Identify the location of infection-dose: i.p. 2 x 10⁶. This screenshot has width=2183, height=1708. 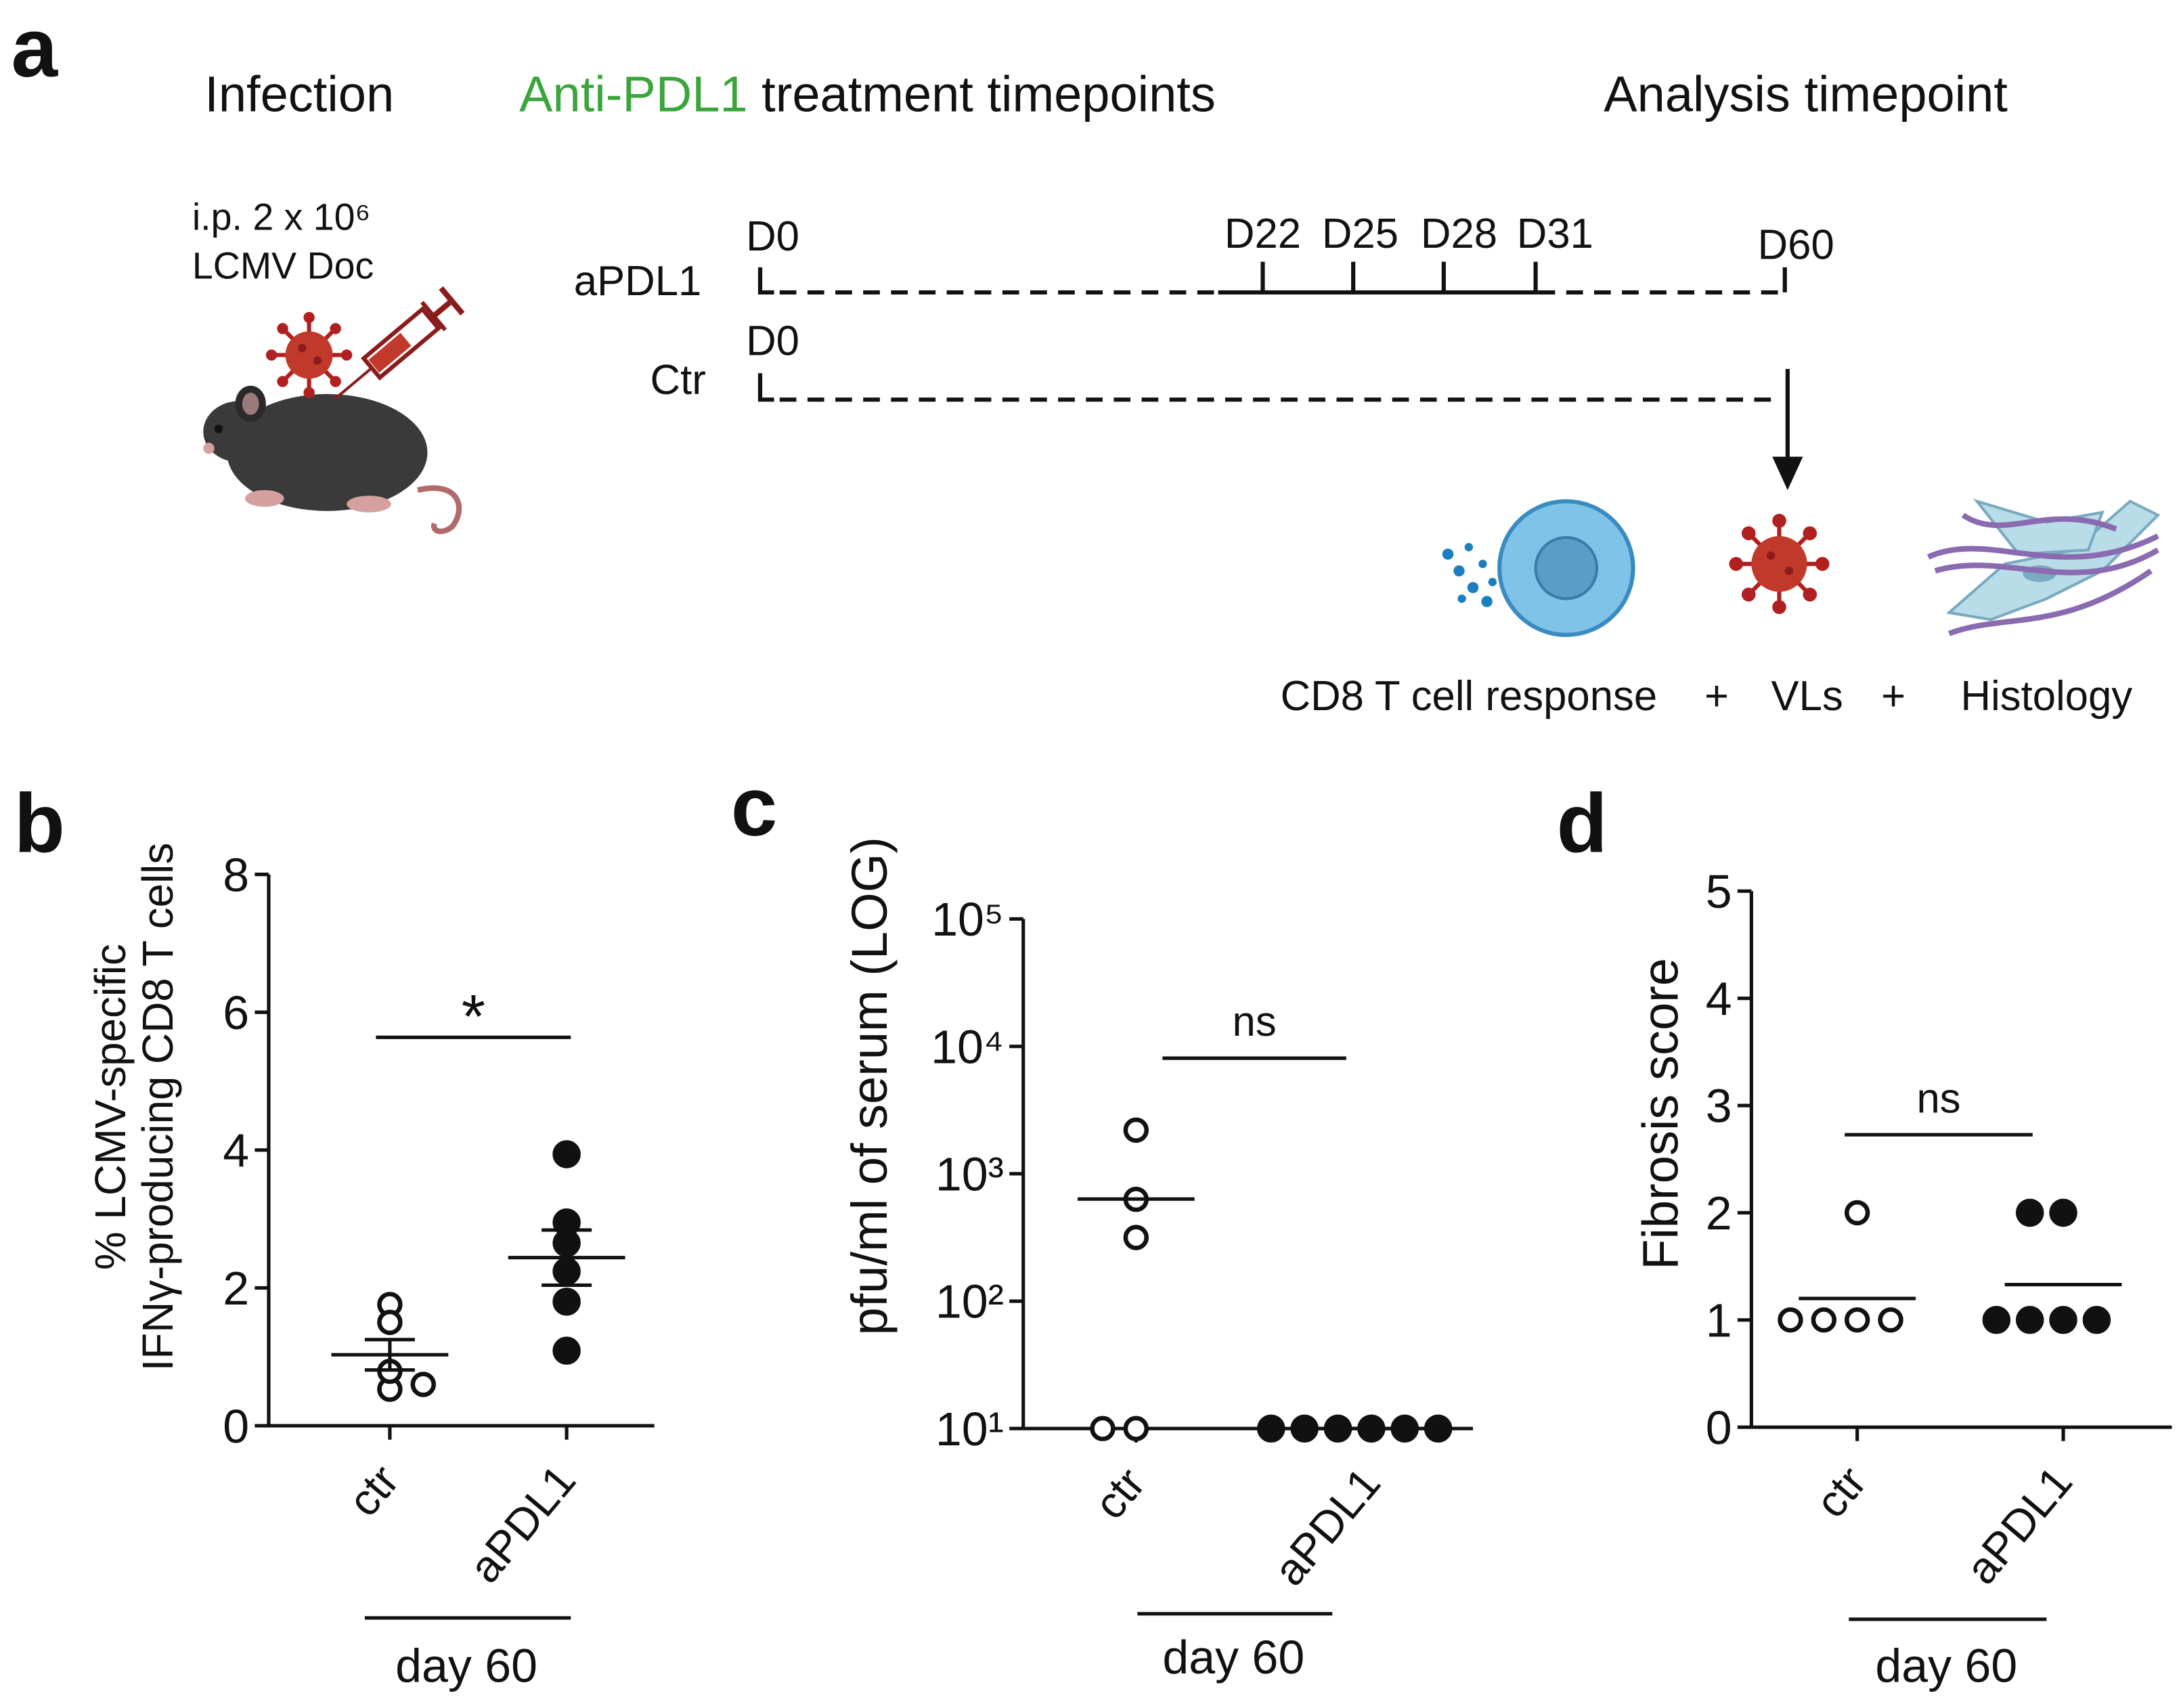
(281, 217).